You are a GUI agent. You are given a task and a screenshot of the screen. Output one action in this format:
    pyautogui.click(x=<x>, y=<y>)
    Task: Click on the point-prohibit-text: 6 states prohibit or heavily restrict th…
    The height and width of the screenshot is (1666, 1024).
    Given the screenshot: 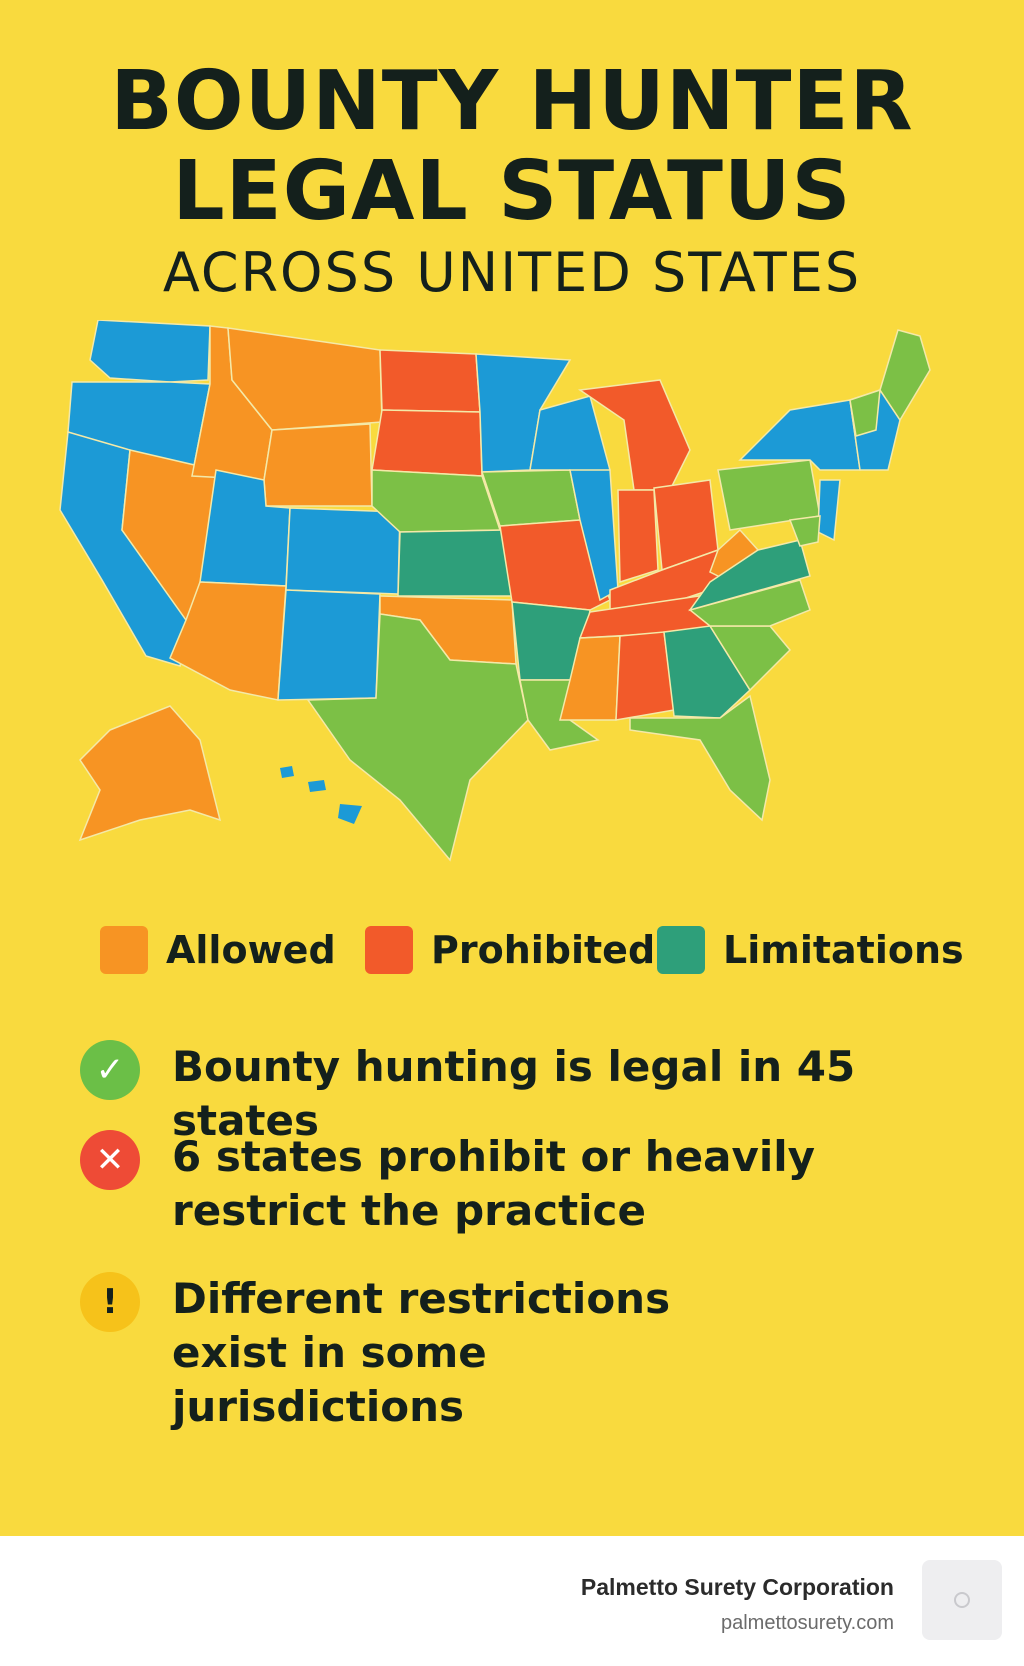 What is the action you would take?
    pyautogui.click(x=494, y=1183)
    